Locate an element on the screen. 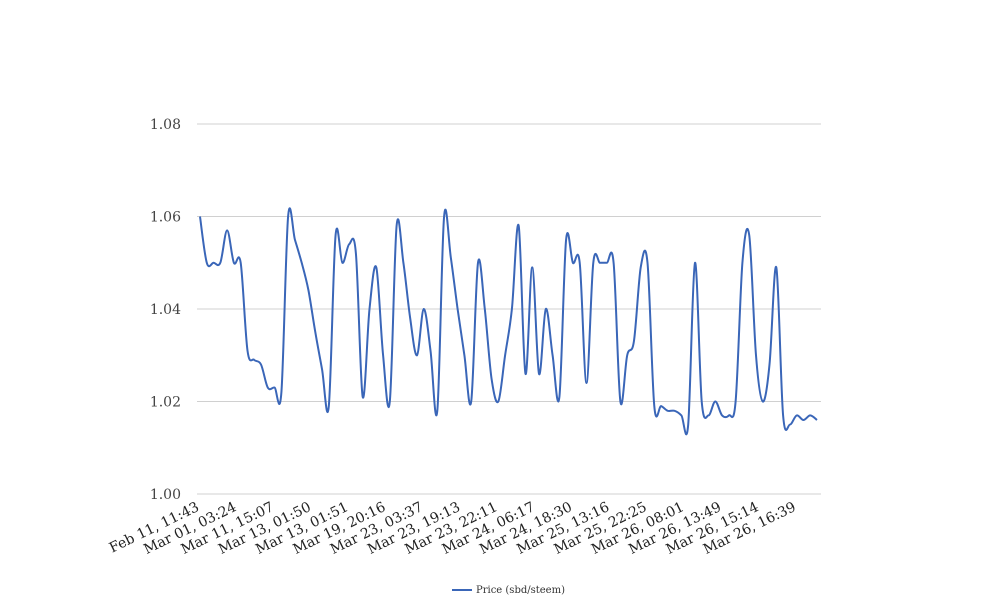  y-axis-ticks: 1.00 1.02 1.04 1.06 1.08 is located at coordinates (165, 310).